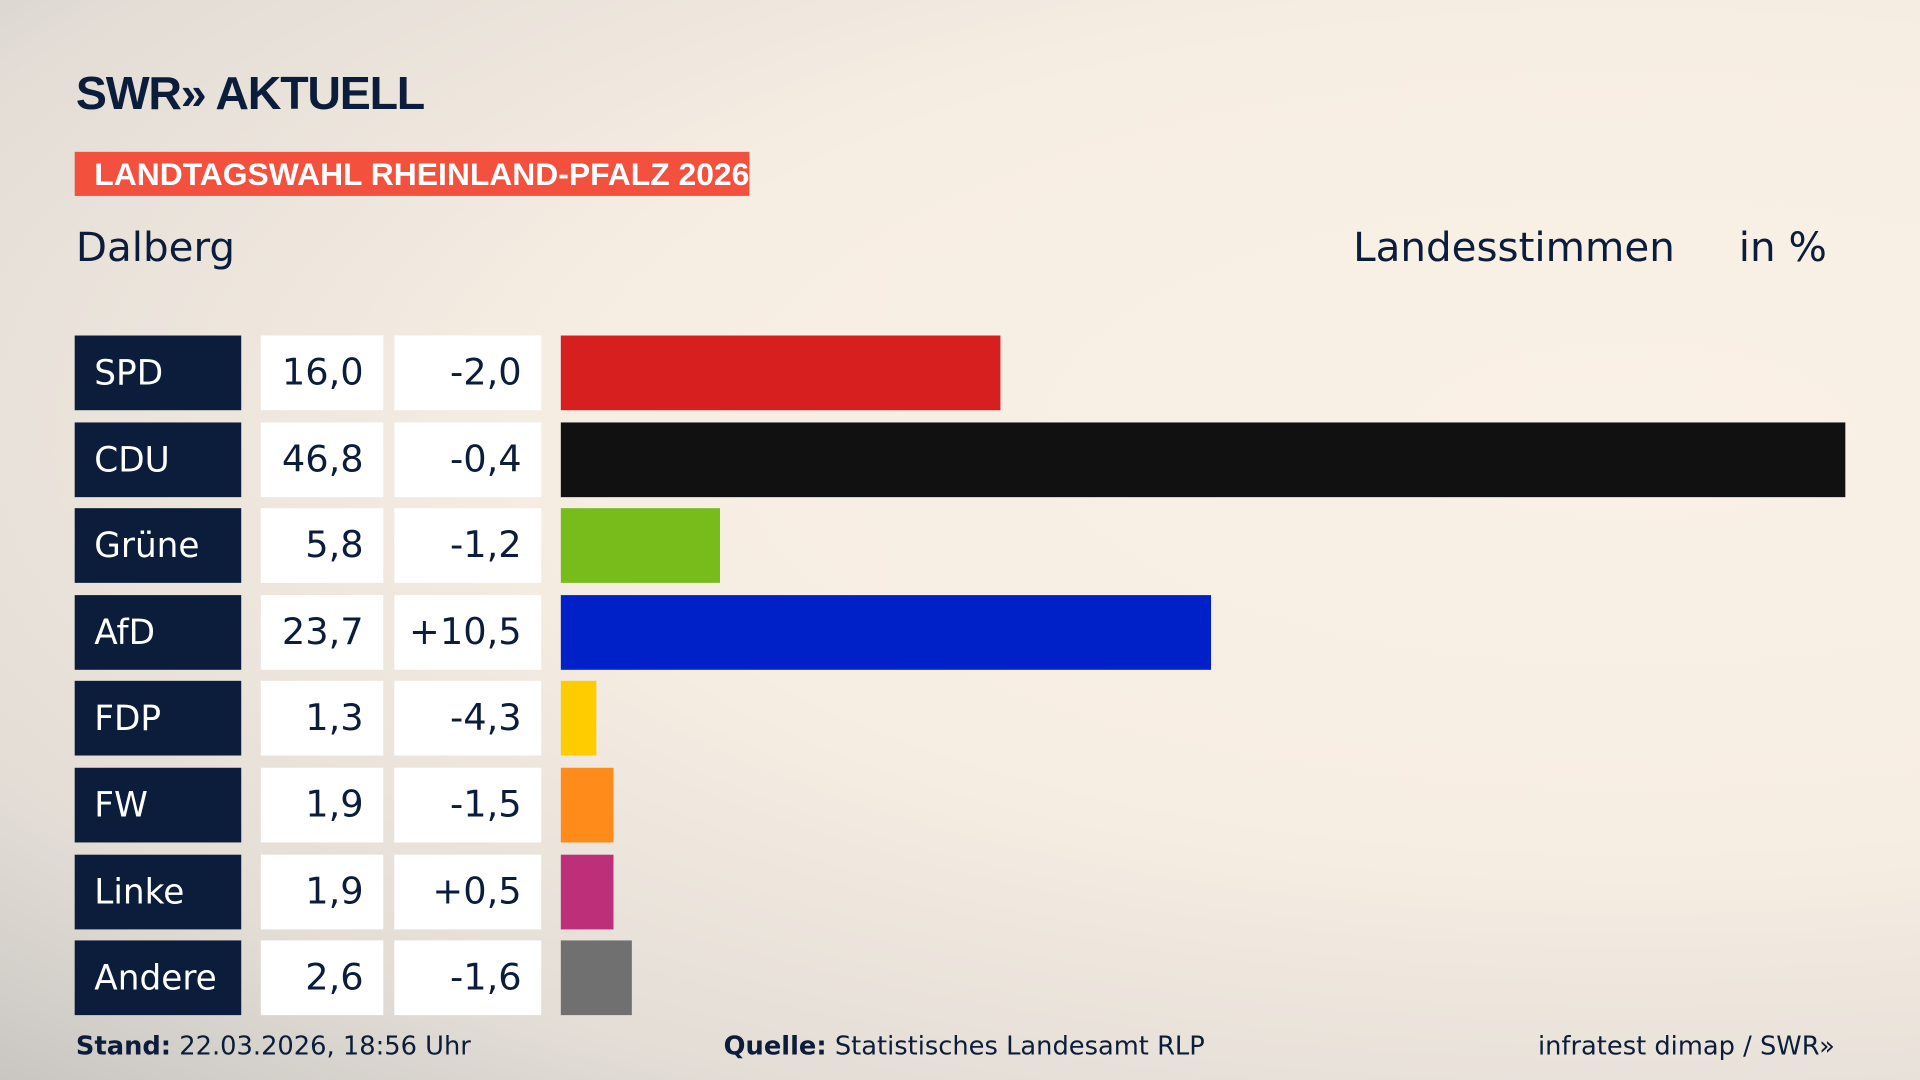 This screenshot has width=1920, height=1080. Describe the element at coordinates (775, 1046) in the screenshot. I see `source-label: Quelle:` at that location.